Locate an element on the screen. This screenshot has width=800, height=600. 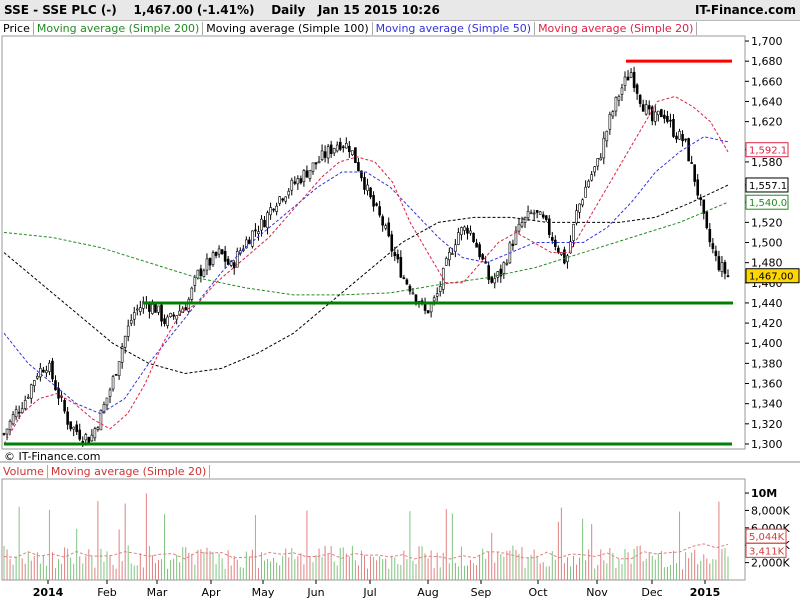
legend-vma20: Moving average (Simple 20) is located at coordinates (129, 471).